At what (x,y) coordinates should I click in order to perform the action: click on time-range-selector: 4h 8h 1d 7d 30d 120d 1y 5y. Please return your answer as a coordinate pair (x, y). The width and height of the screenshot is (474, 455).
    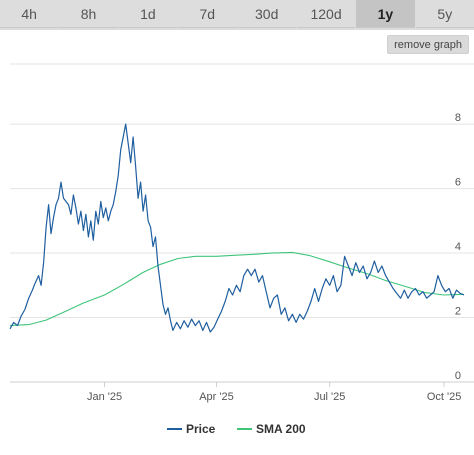
    Looking at the image, I should click on (237, 15).